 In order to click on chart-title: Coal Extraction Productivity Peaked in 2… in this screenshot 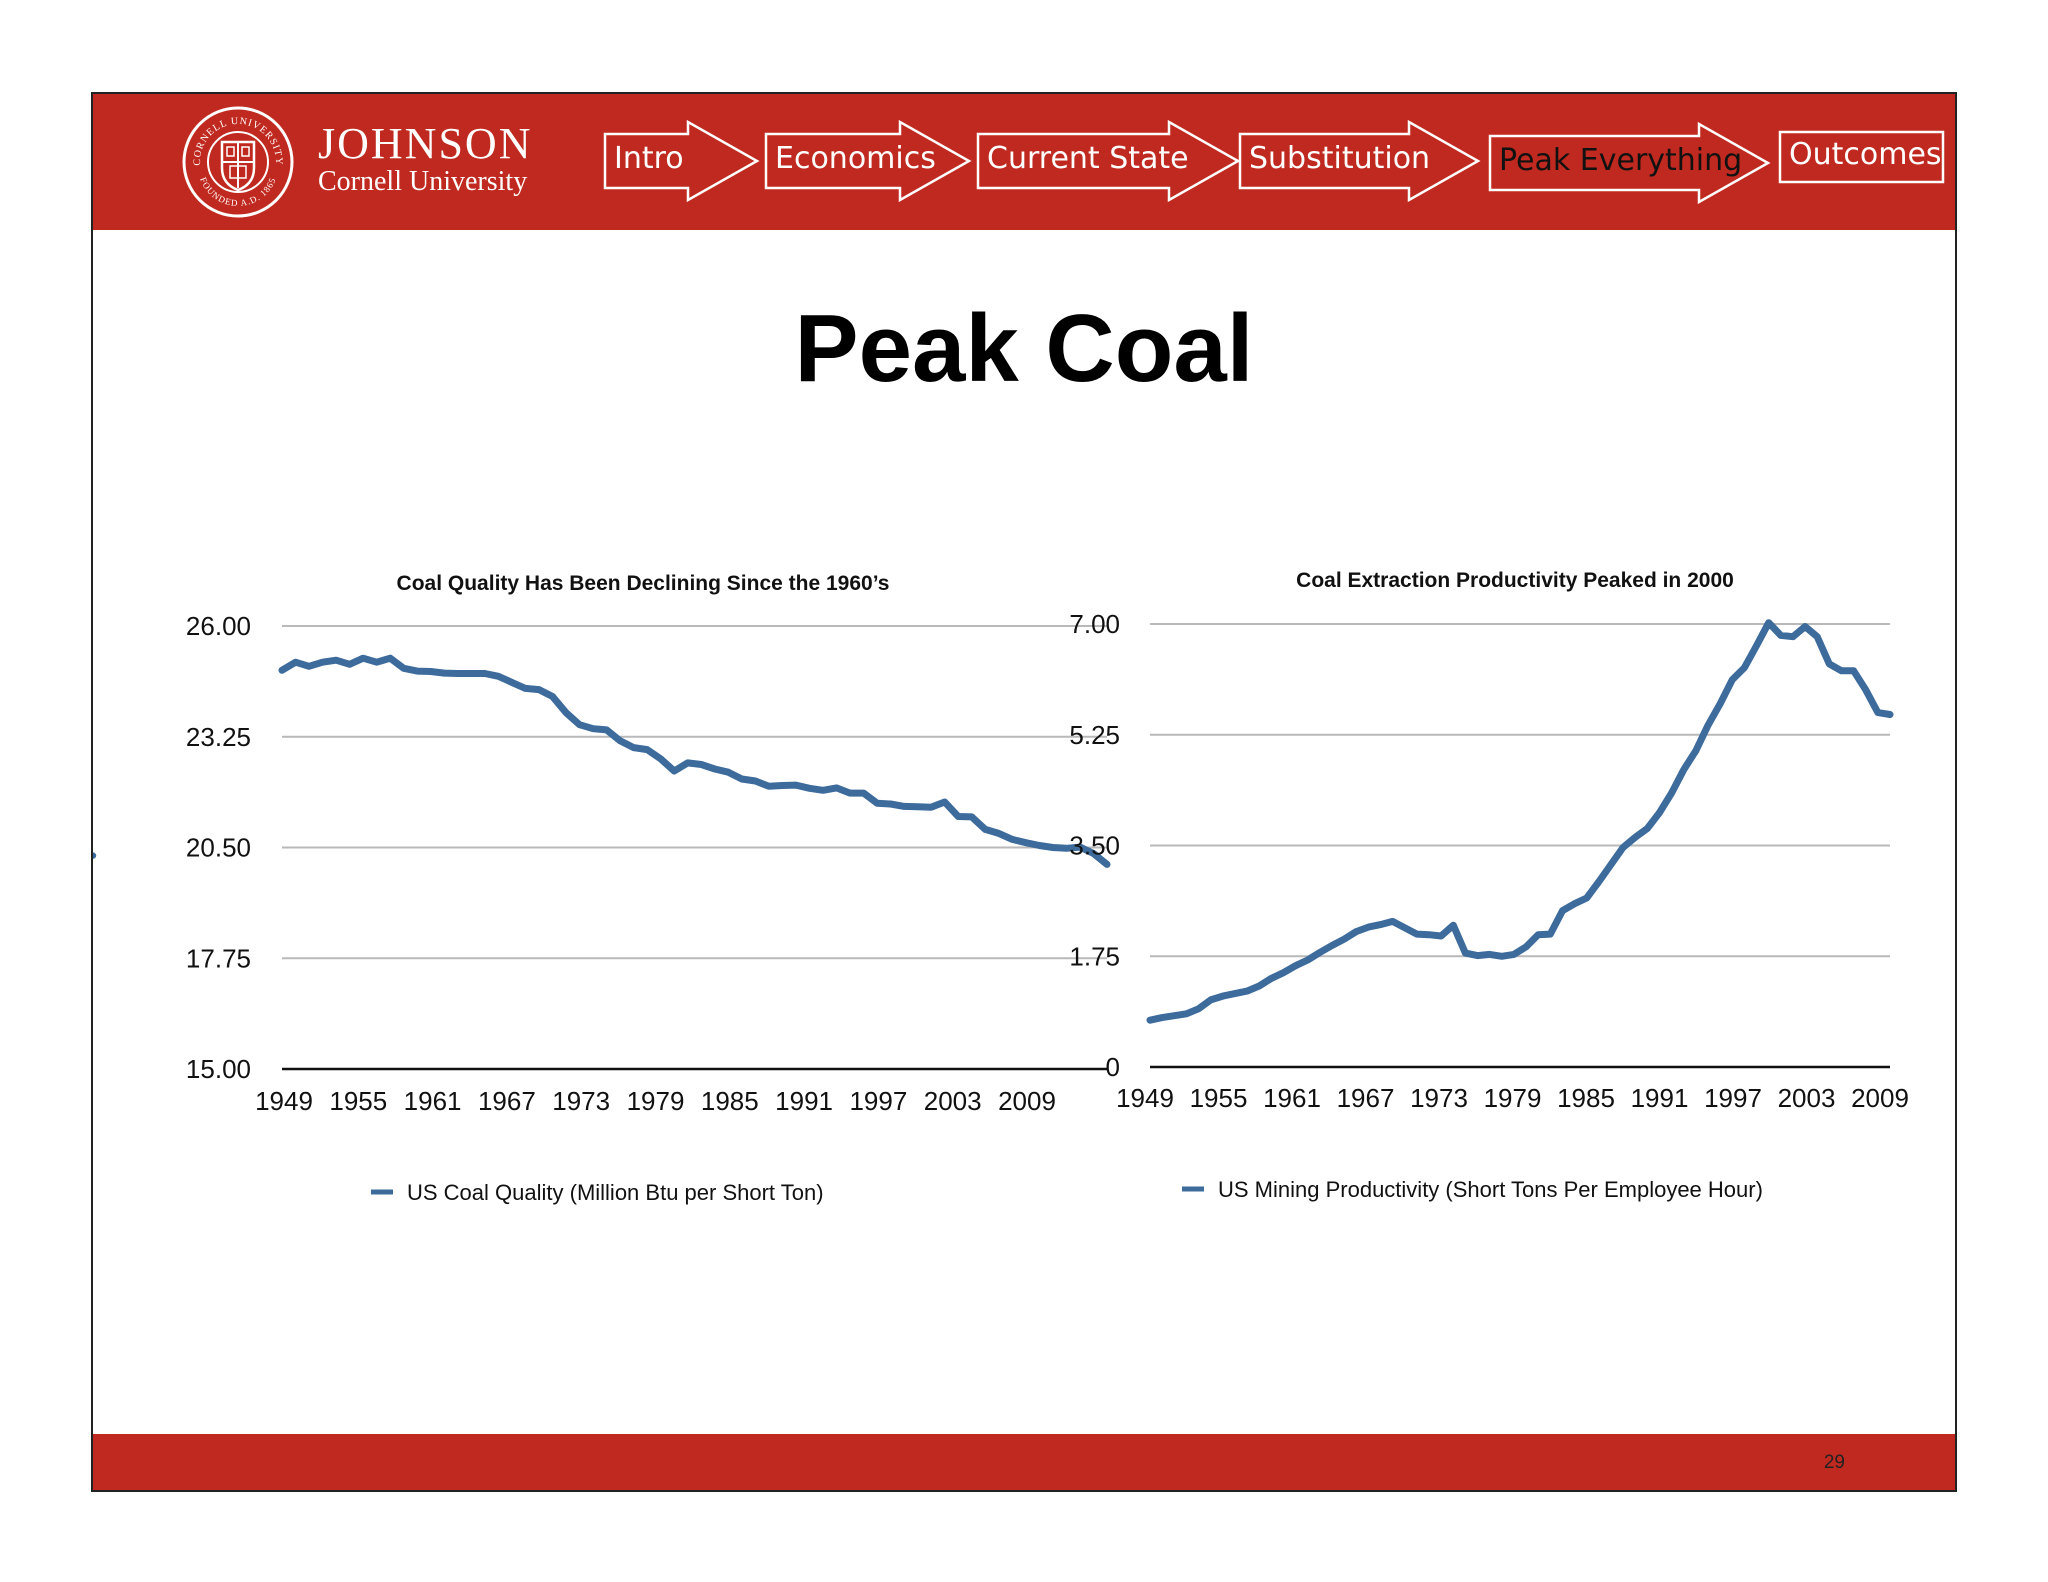, I will do `click(1515, 580)`.